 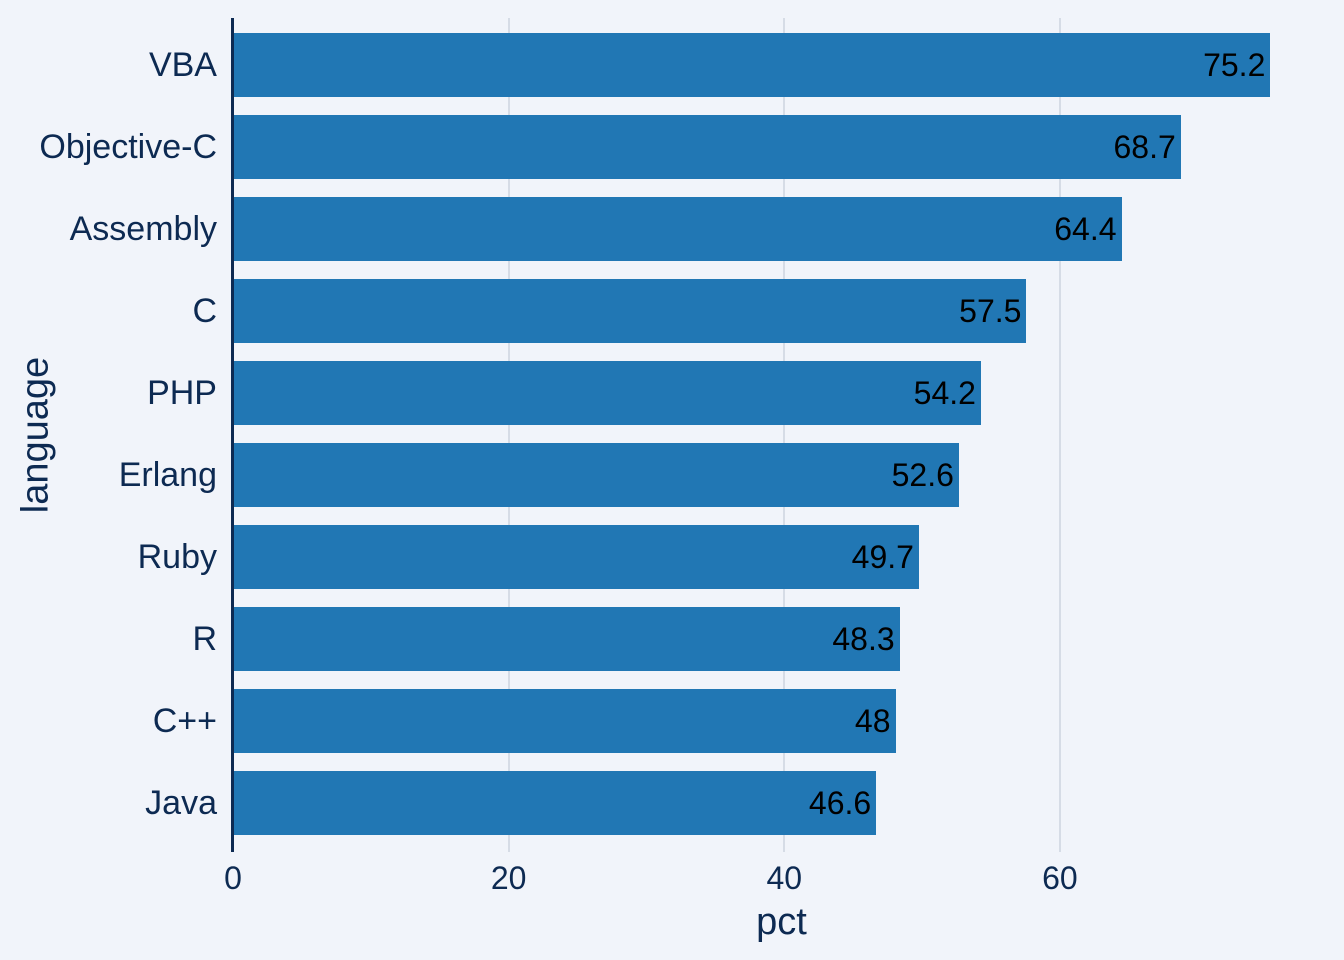 What do you see at coordinates (204, 639) in the screenshot?
I see `category-label-r: R` at bounding box center [204, 639].